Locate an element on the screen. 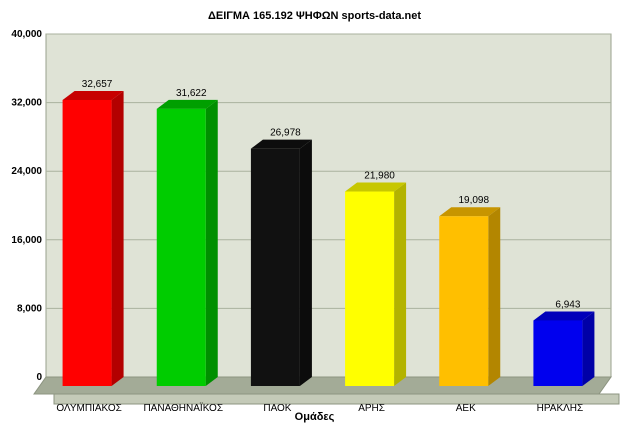  y-tick-label: 16,000 is located at coordinates (26, 240).